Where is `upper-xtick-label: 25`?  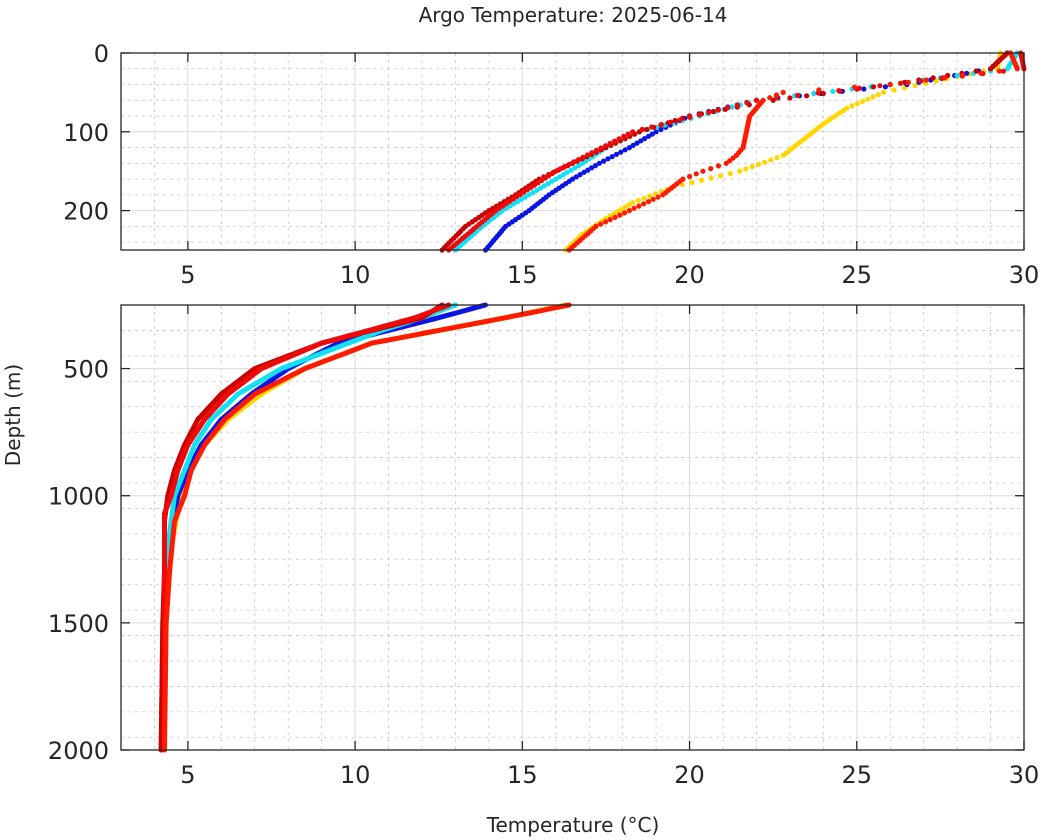 upper-xtick-label: 25 is located at coordinates (857, 275).